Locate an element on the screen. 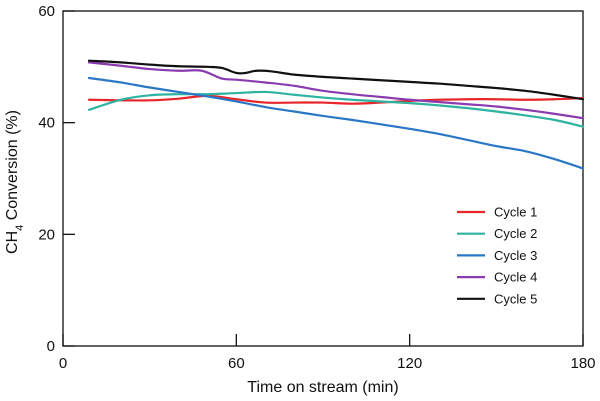  y-axis-title-subscript: 4 is located at coordinates (20, 228).